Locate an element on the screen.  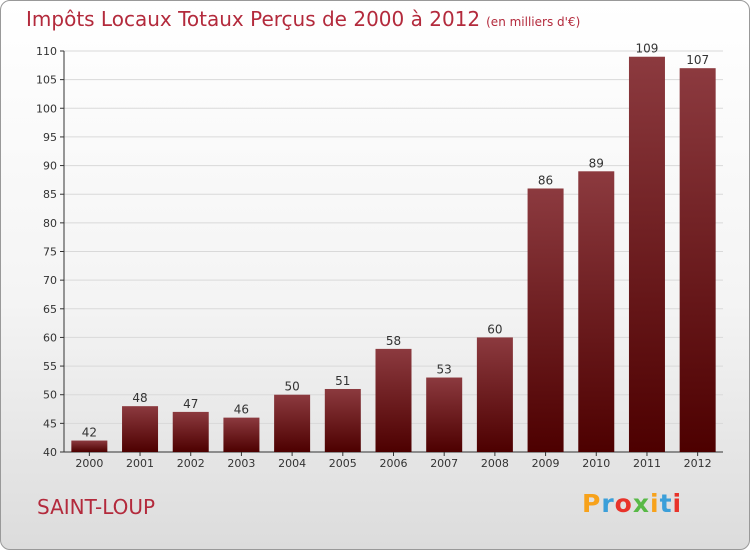
y-tick-label: 110 is located at coordinates (46, 51).